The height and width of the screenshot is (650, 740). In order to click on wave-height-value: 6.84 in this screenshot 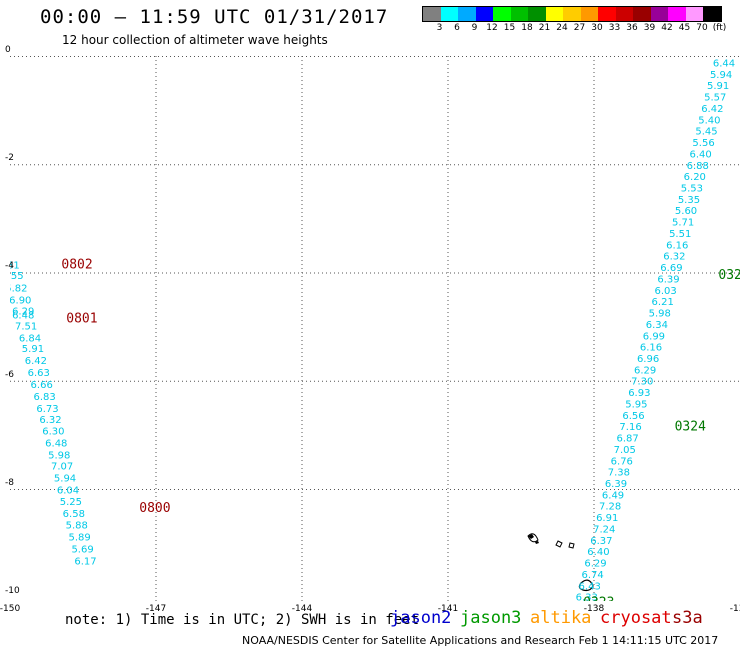, I will do `click(30, 338)`.